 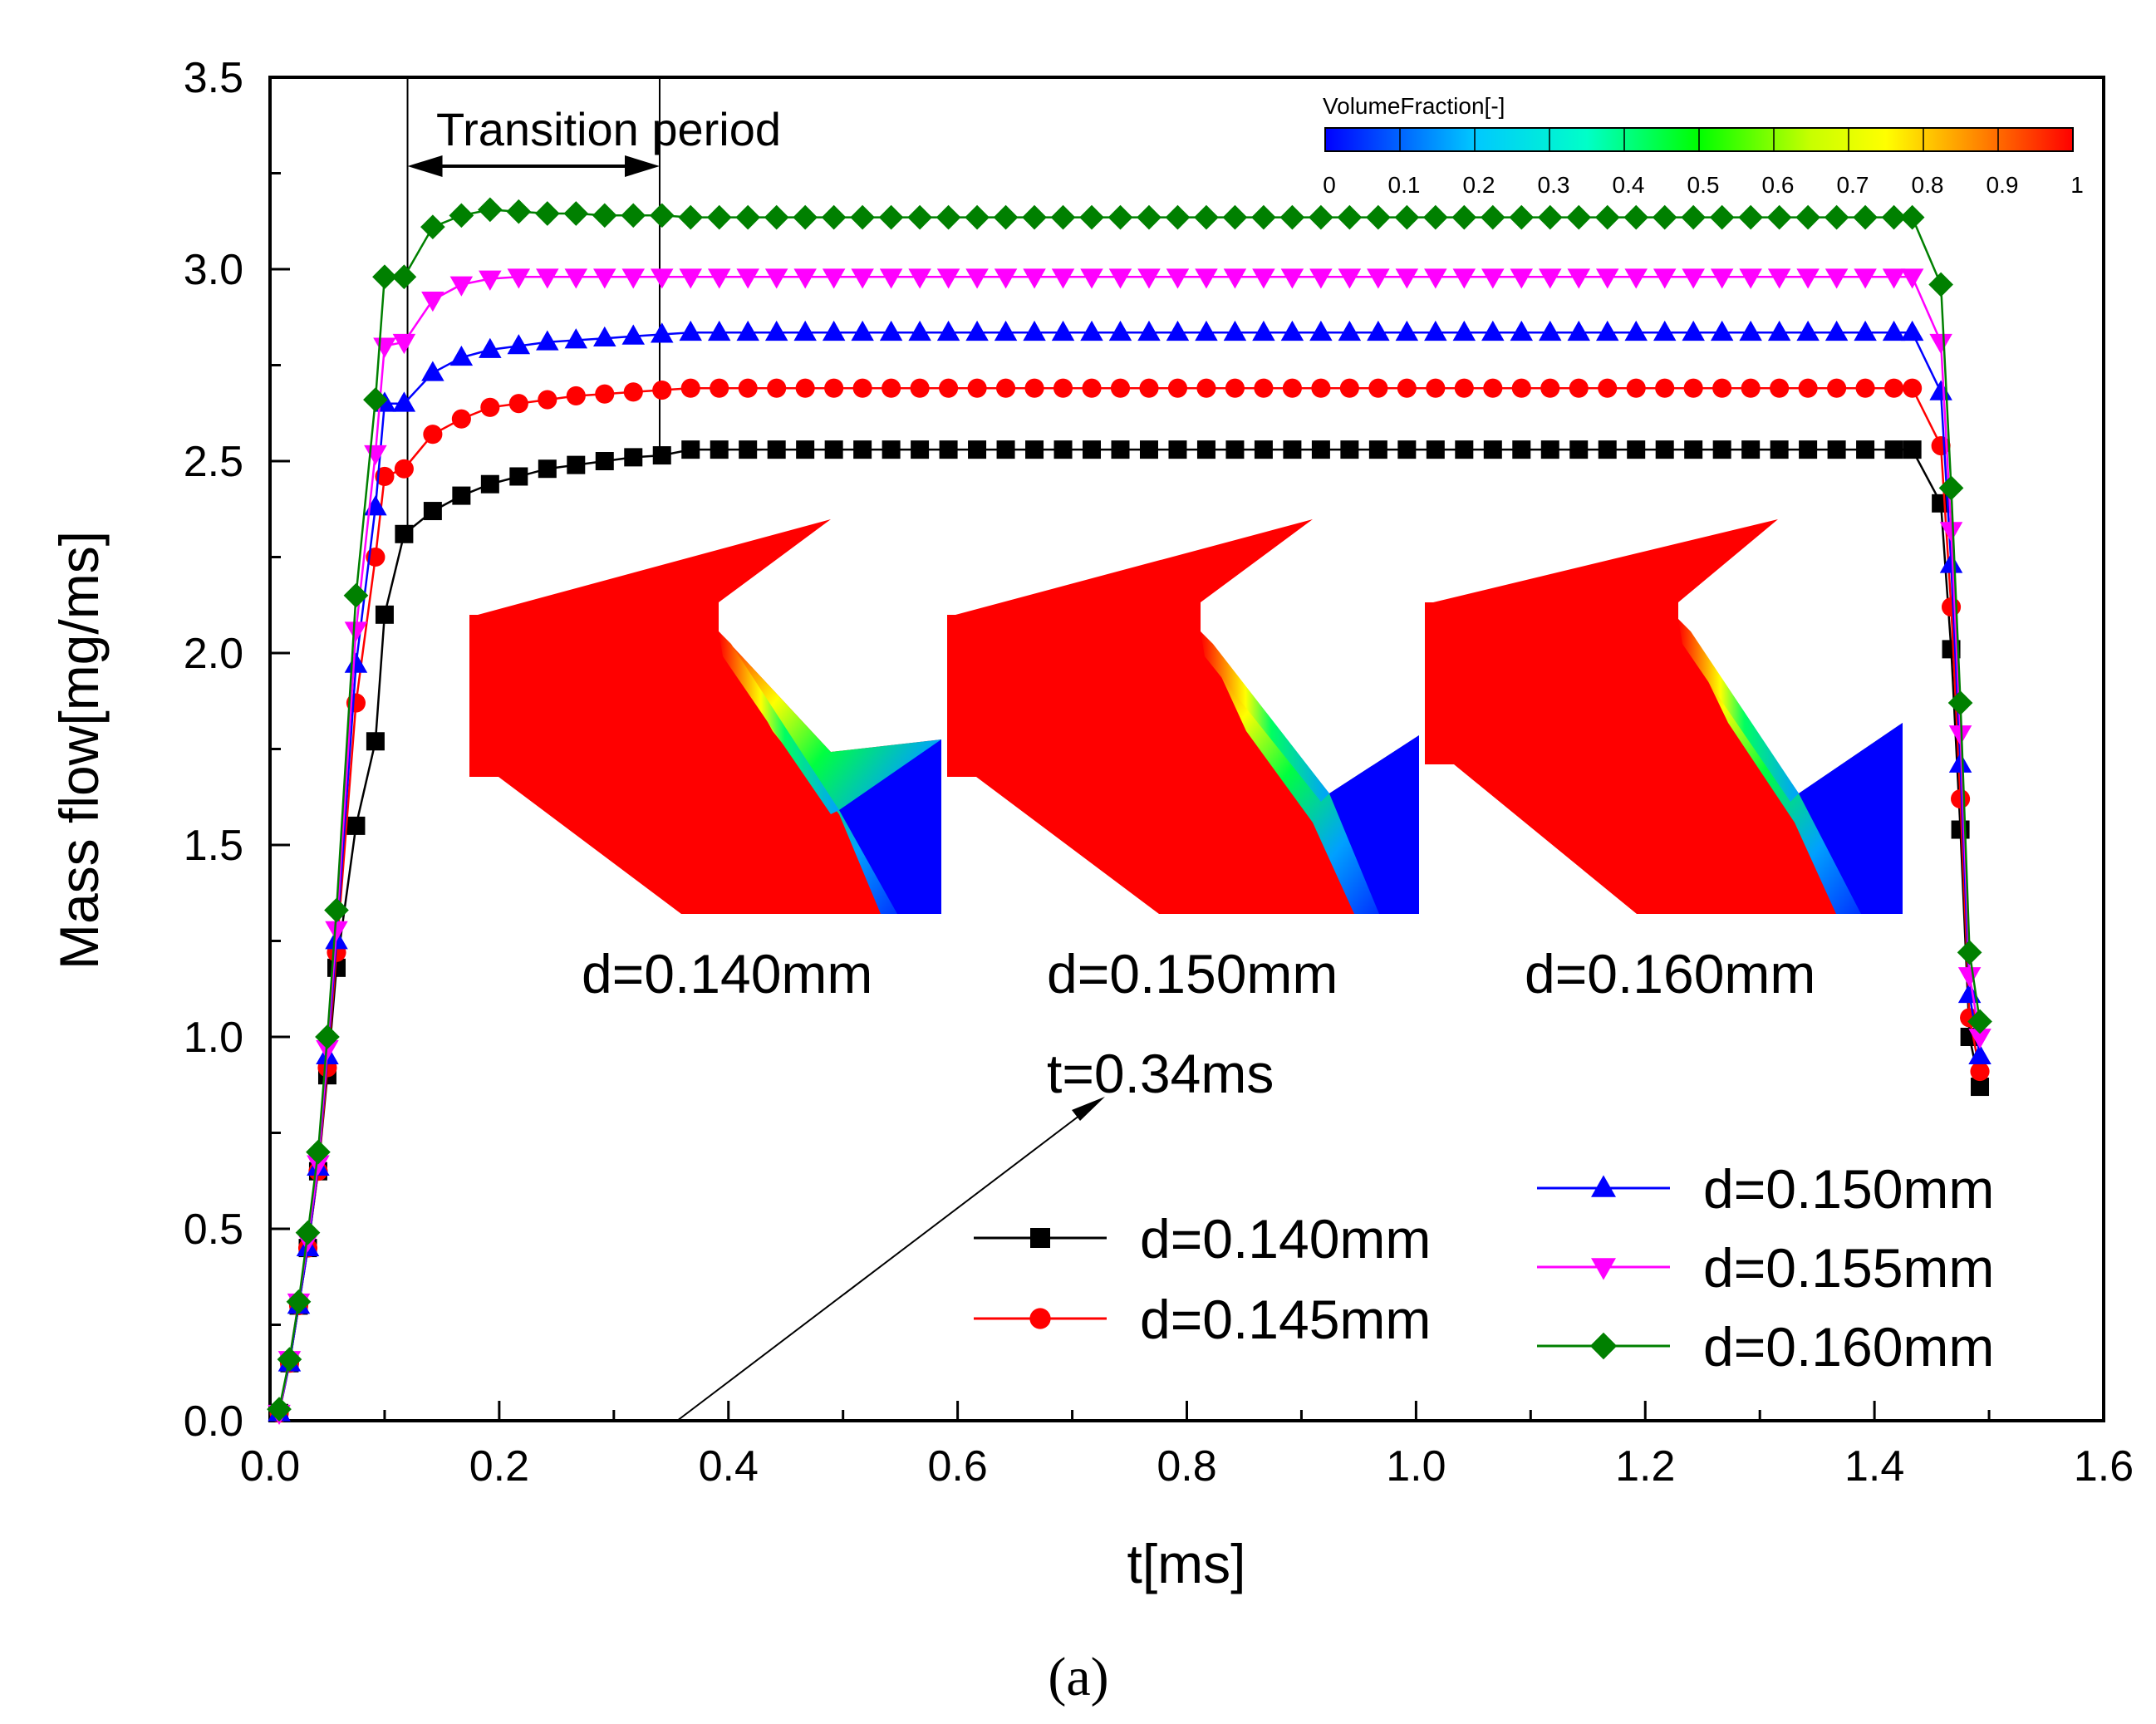 I want to click on inset-label-1: d=0.140mm, so click(x=727, y=973).